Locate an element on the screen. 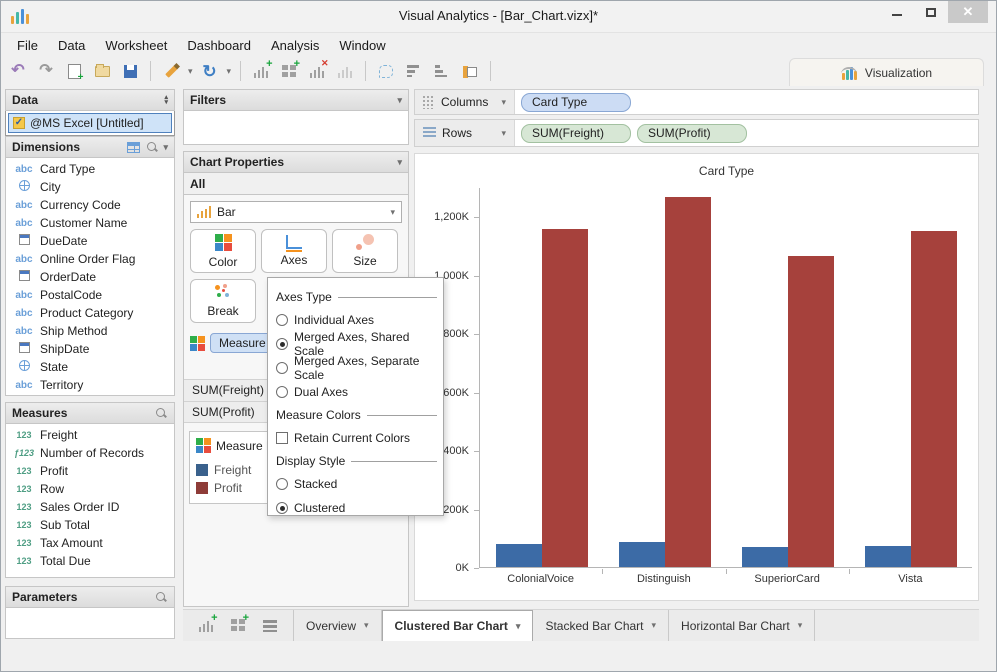 The width and height of the screenshot is (997, 672). columns-shelf: Columns ▾ Card Type is located at coordinates (696, 102).